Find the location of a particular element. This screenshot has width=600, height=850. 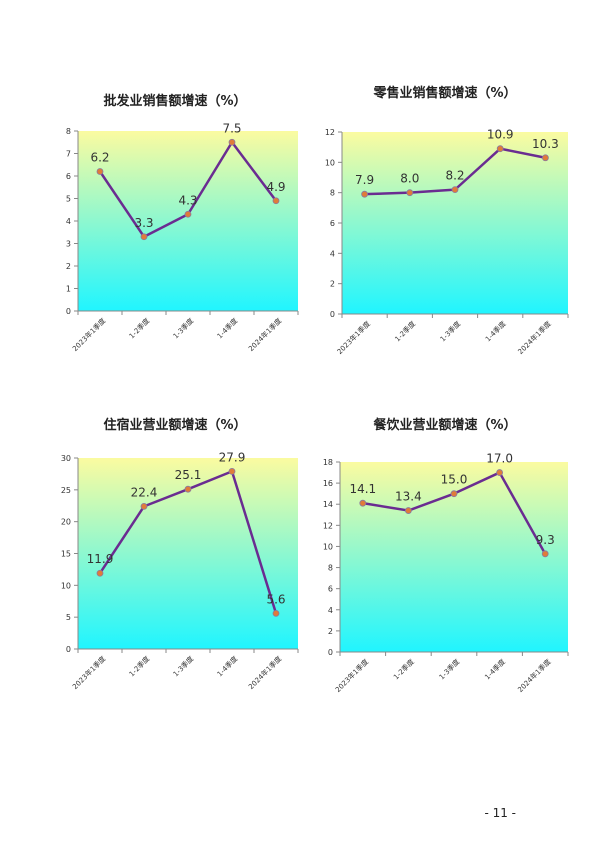

chart-title: 批发业销售额增速（%） is located at coordinates (175, 101).